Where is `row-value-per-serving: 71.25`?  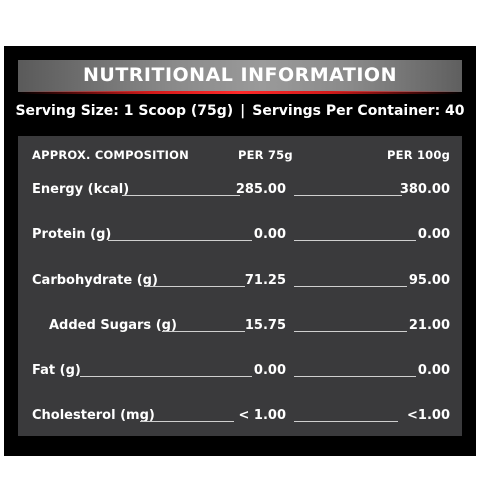 row-value-per-serving: 71.25 is located at coordinates (265, 280).